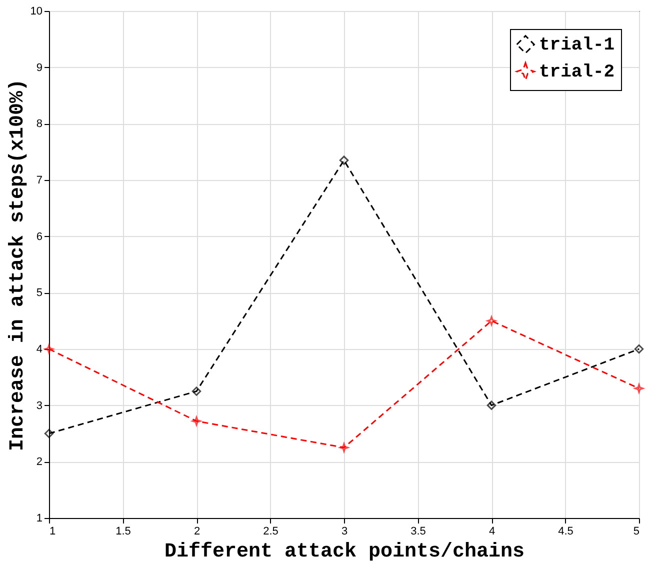  What do you see at coordinates (492, 532) in the screenshot?
I see `x-tick-label: 4` at bounding box center [492, 532].